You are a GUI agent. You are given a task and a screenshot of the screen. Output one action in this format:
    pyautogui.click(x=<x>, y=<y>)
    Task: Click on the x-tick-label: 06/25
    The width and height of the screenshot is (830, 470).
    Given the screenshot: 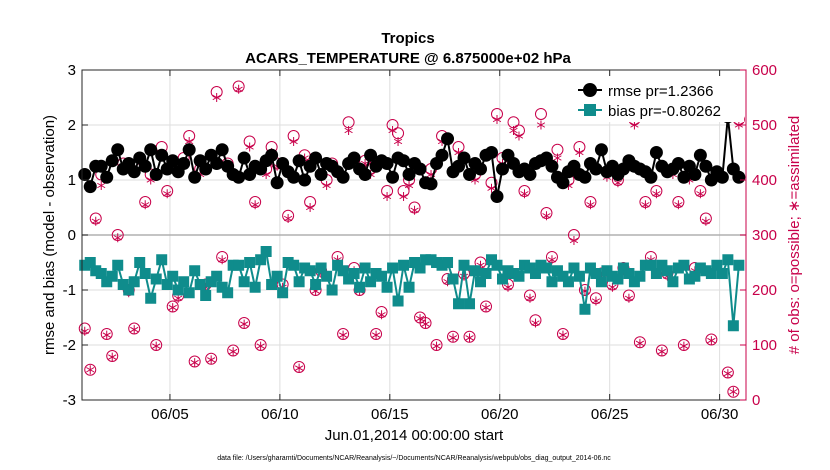 What is the action you would take?
    pyautogui.click(x=610, y=414)
    